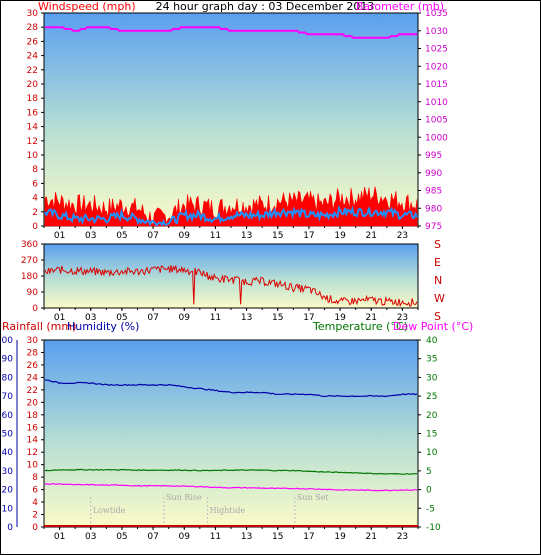  Describe the element at coordinates (277, 318) in the screenshot. I see `wind-direction-x-tick-label: 15` at that location.